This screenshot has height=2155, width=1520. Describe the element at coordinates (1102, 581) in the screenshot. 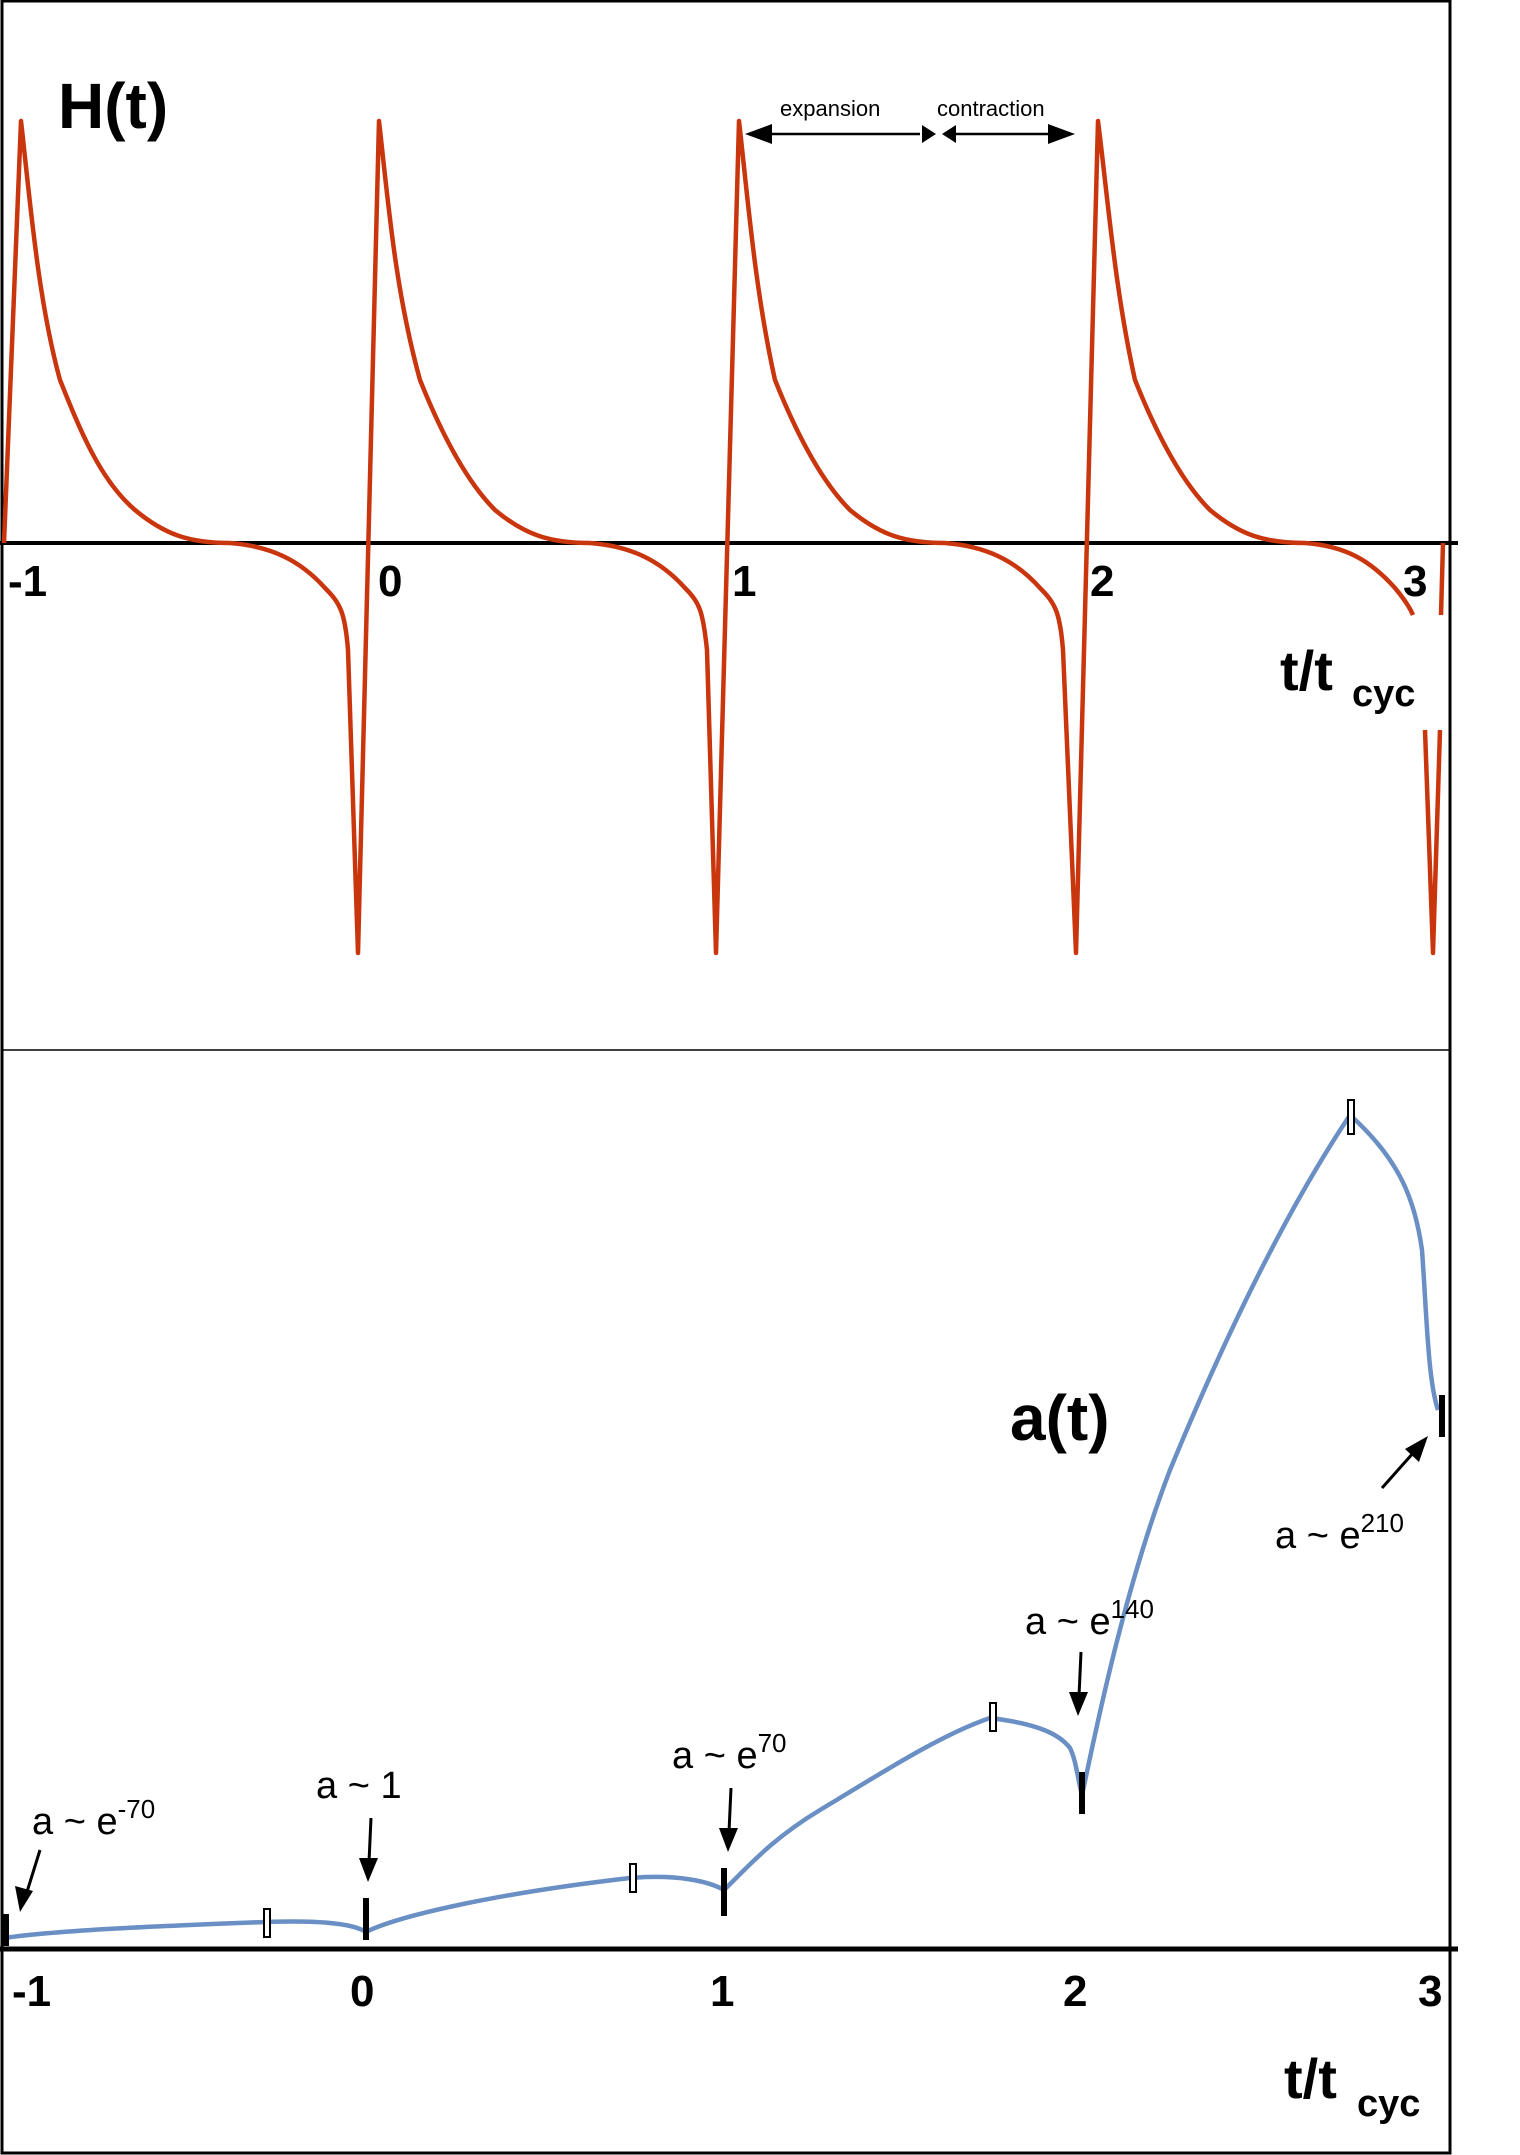

I see `h-tick-label: 2` at that location.